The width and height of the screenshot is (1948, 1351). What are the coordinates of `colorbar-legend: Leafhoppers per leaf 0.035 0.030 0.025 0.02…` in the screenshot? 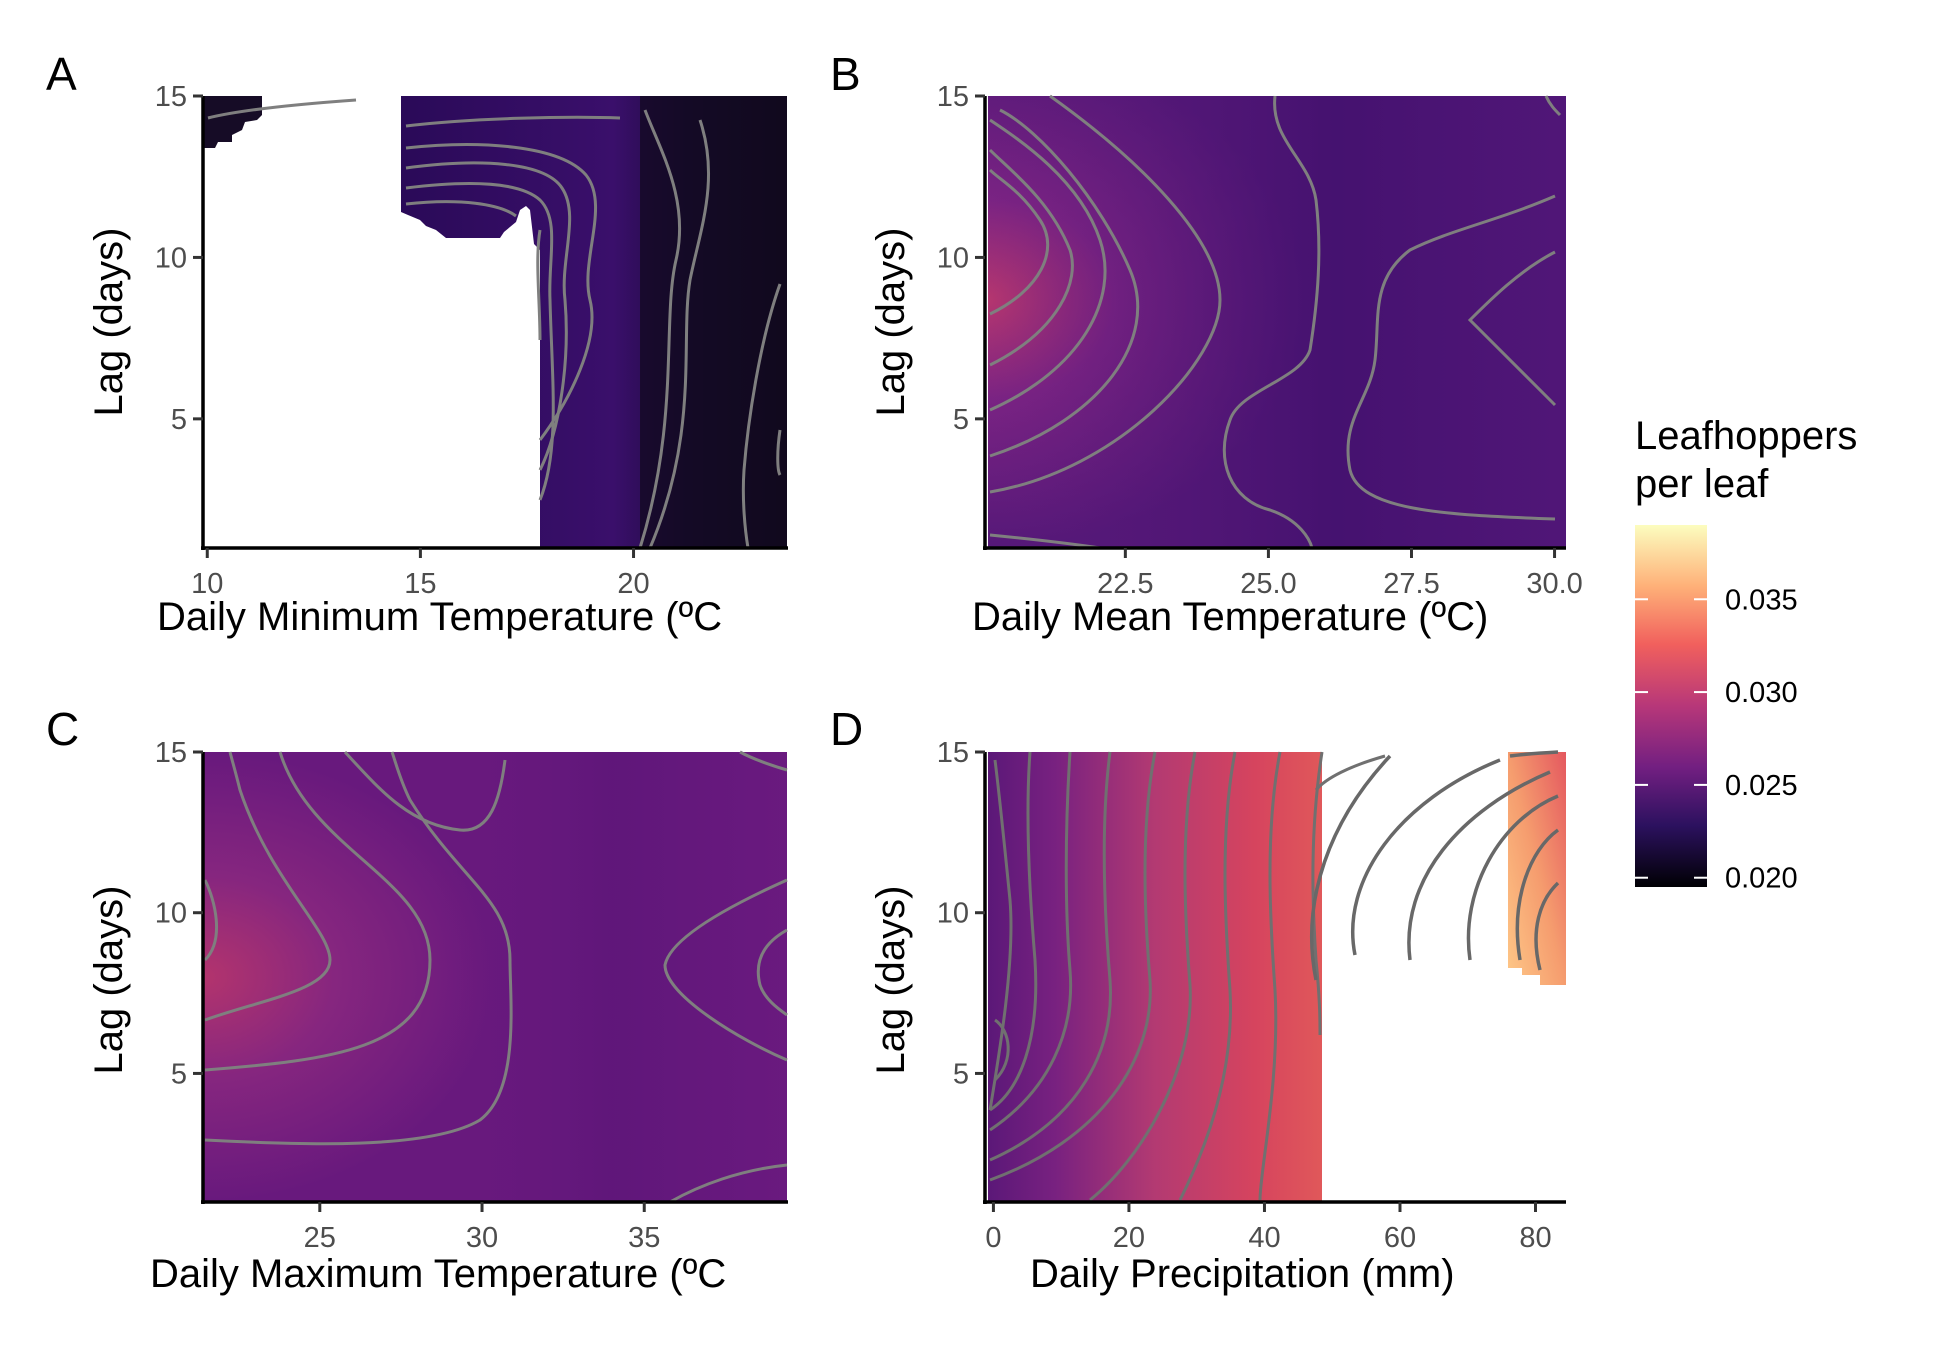 It's located at (1746, 654).